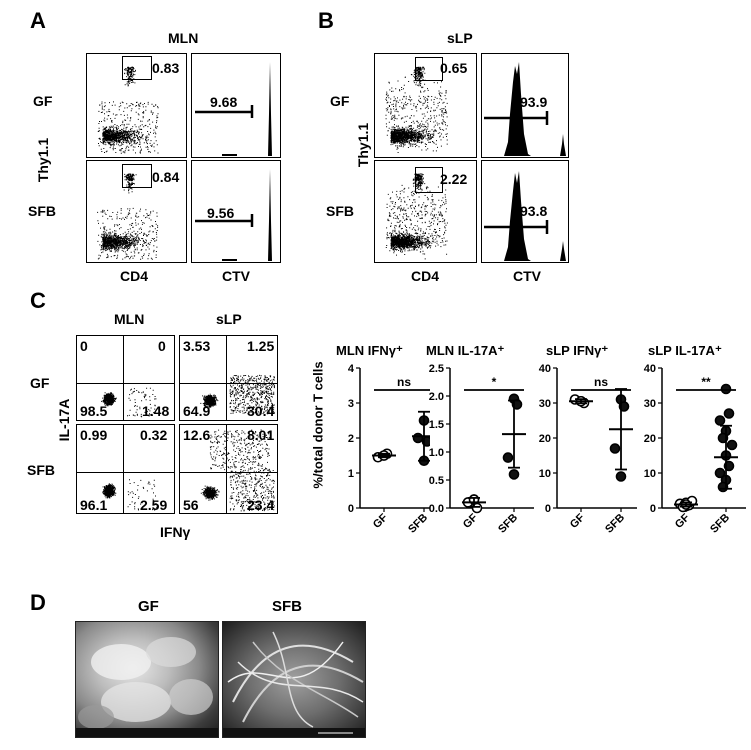 This screenshot has width=751, height=750. Describe the element at coordinates (436, 369) in the screenshot. I see `y-tick-label: 2.5` at that location.